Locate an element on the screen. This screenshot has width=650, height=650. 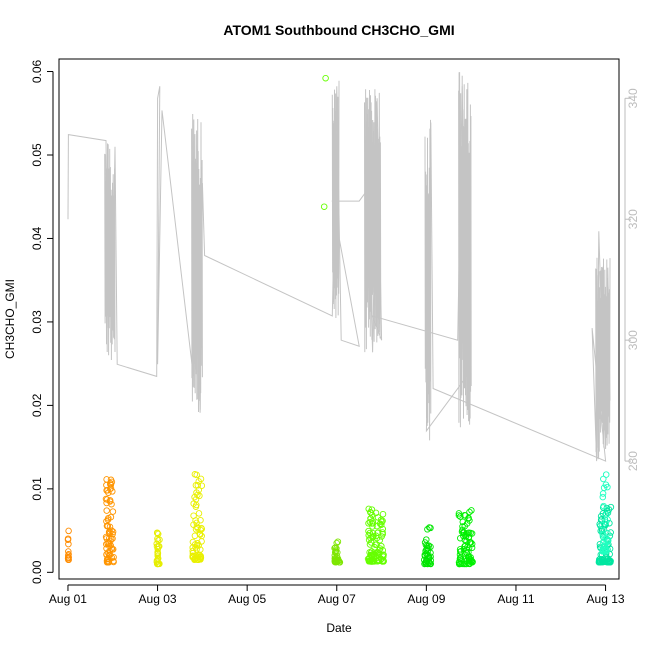
y-tick-label: 0.04 is located at coordinates (37, 238).